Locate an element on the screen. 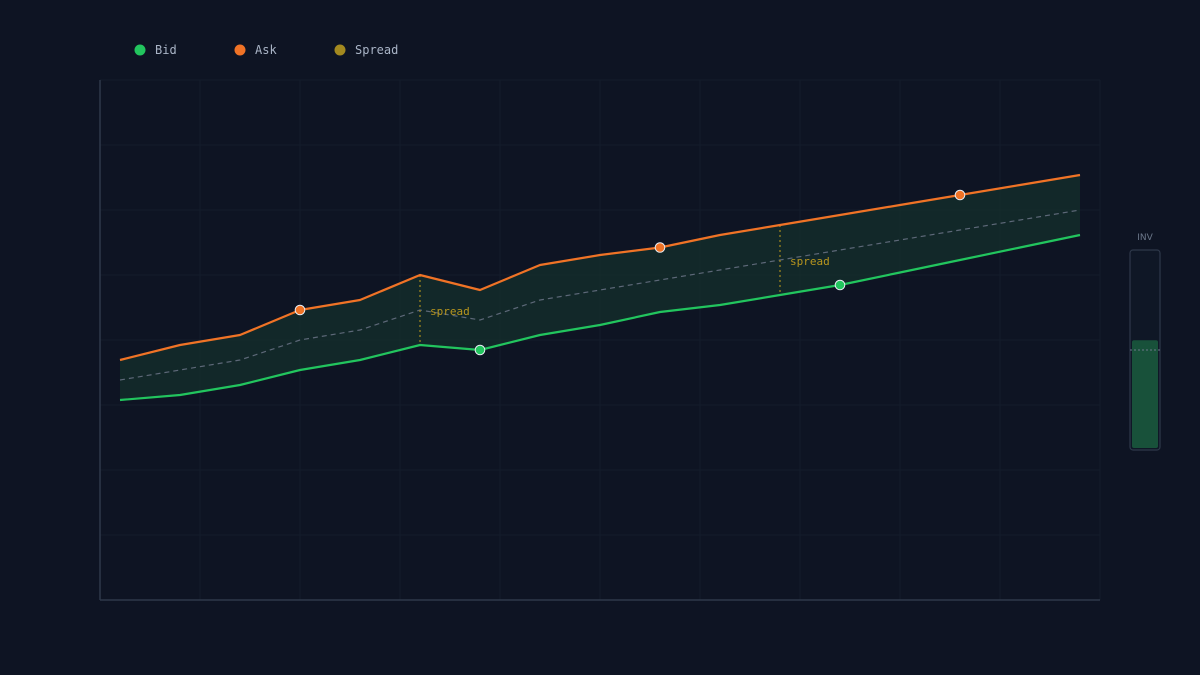 Image resolution: width=1200 pixels, height=675 pixels. inventory-label: INV is located at coordinates (1145, 238).